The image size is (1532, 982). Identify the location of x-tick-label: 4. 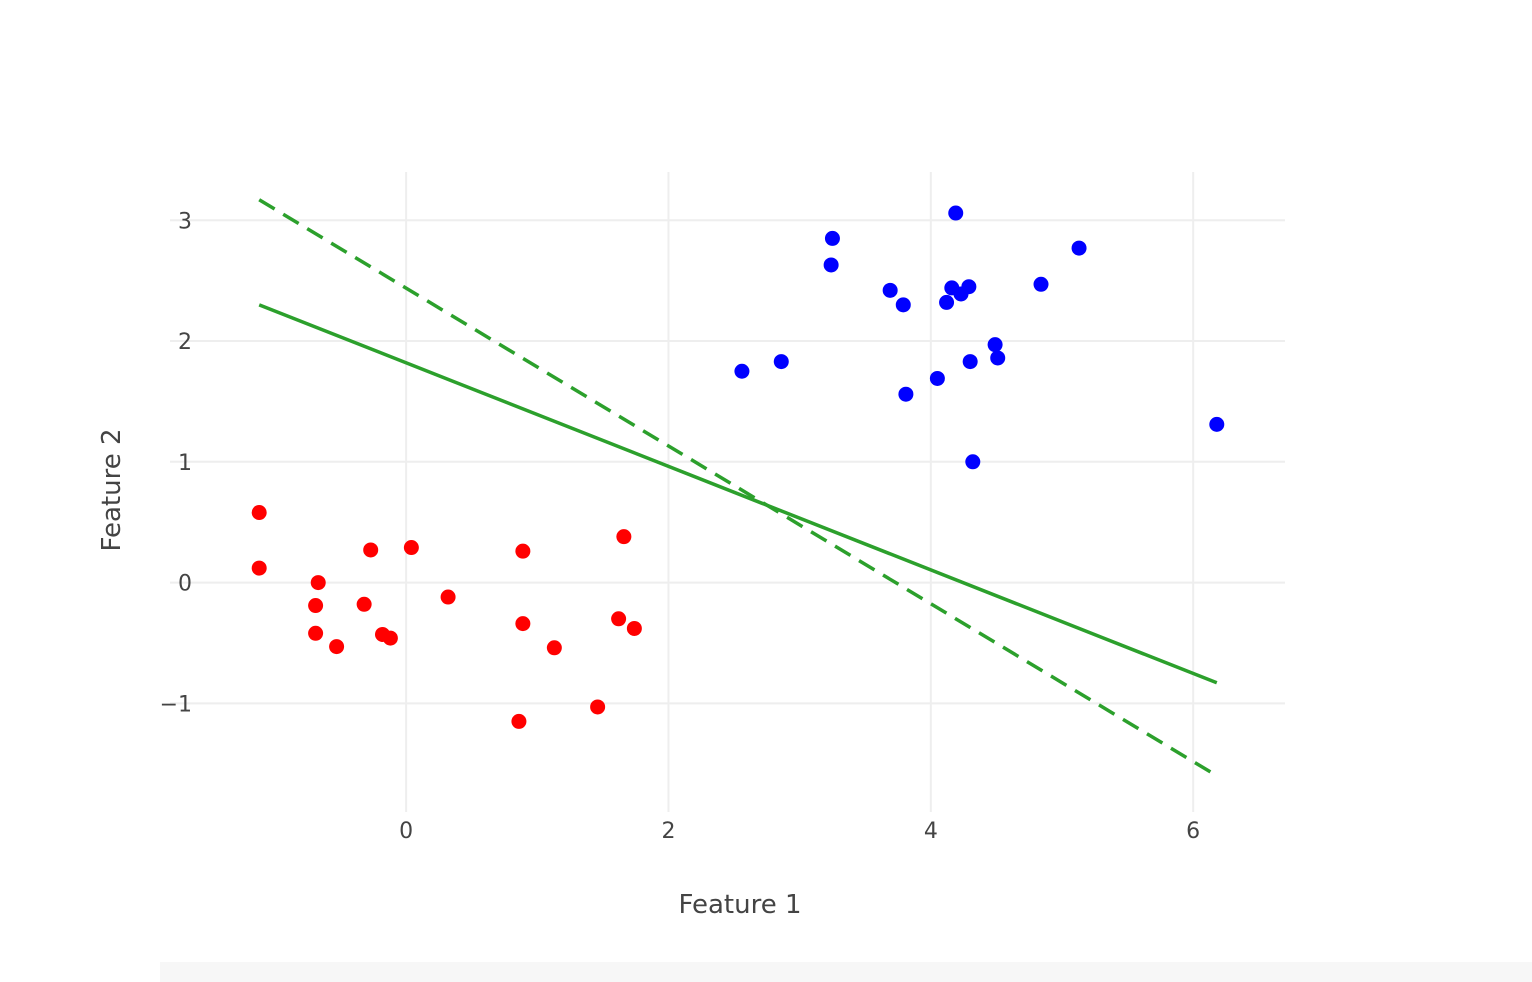
(931, 831).